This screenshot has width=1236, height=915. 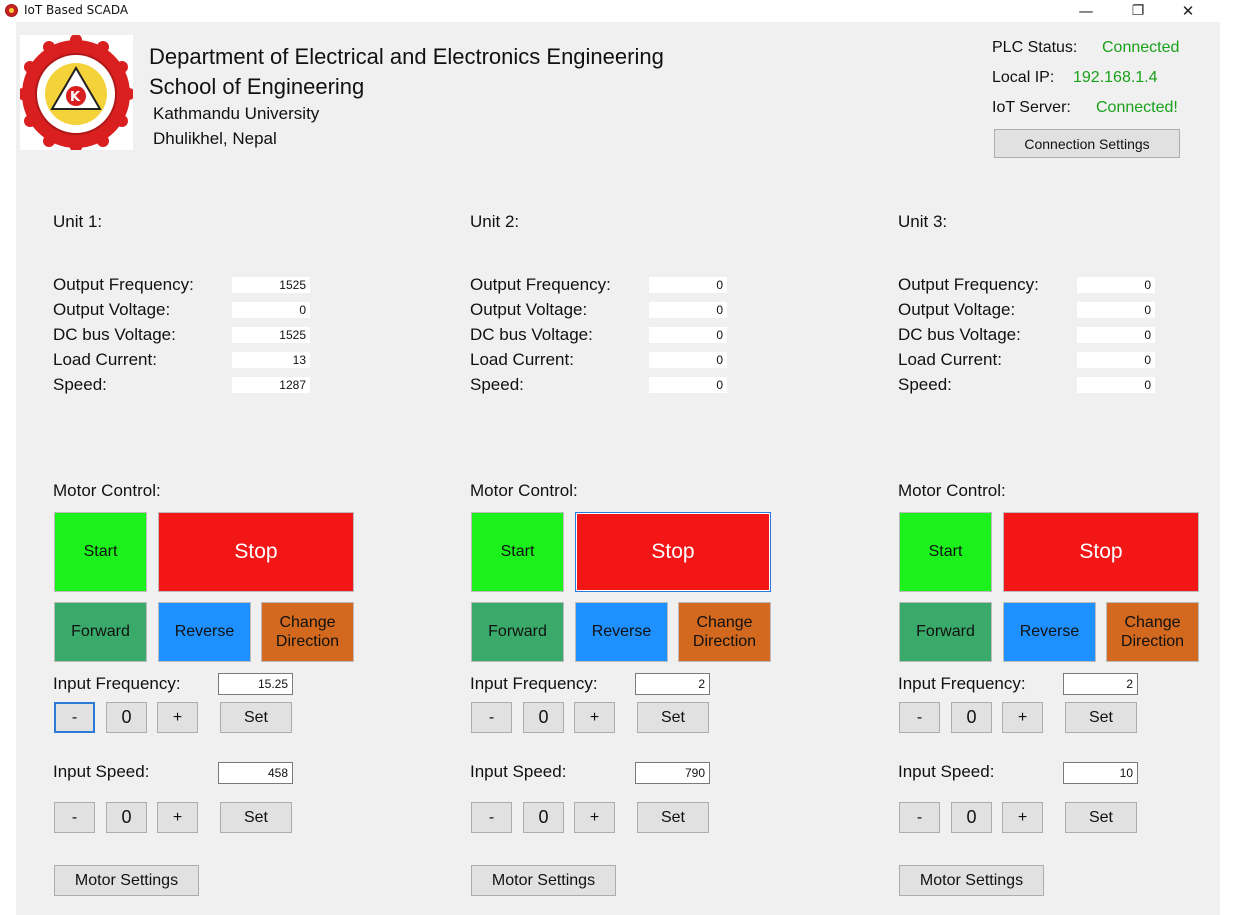 I want to click on iot-server-label: IoT Server:, so click(x=1031, y=107).